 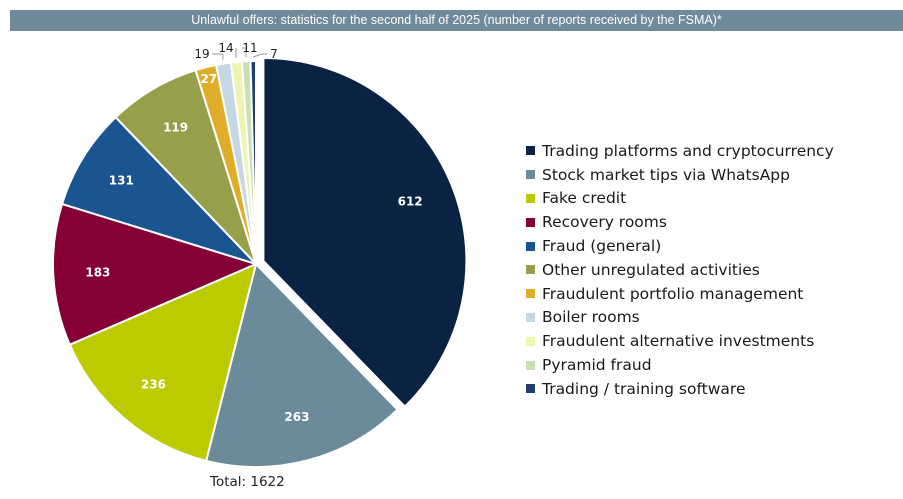 I want to click on data-label: 14, so click(x=225, y=48).